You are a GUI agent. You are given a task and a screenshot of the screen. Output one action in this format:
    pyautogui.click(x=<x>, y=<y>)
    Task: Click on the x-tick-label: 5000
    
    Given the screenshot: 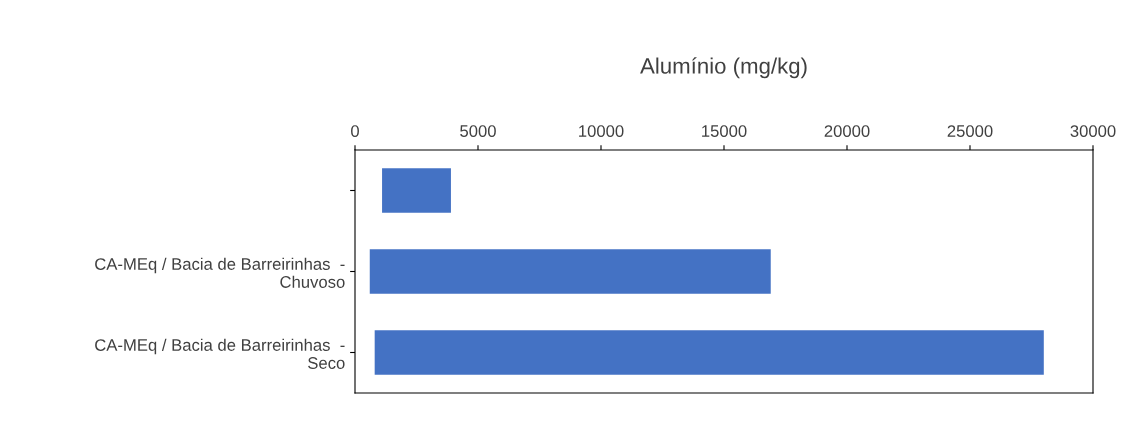 What is the action you would take?
    pyautogui.click(x=478, y=131)
    